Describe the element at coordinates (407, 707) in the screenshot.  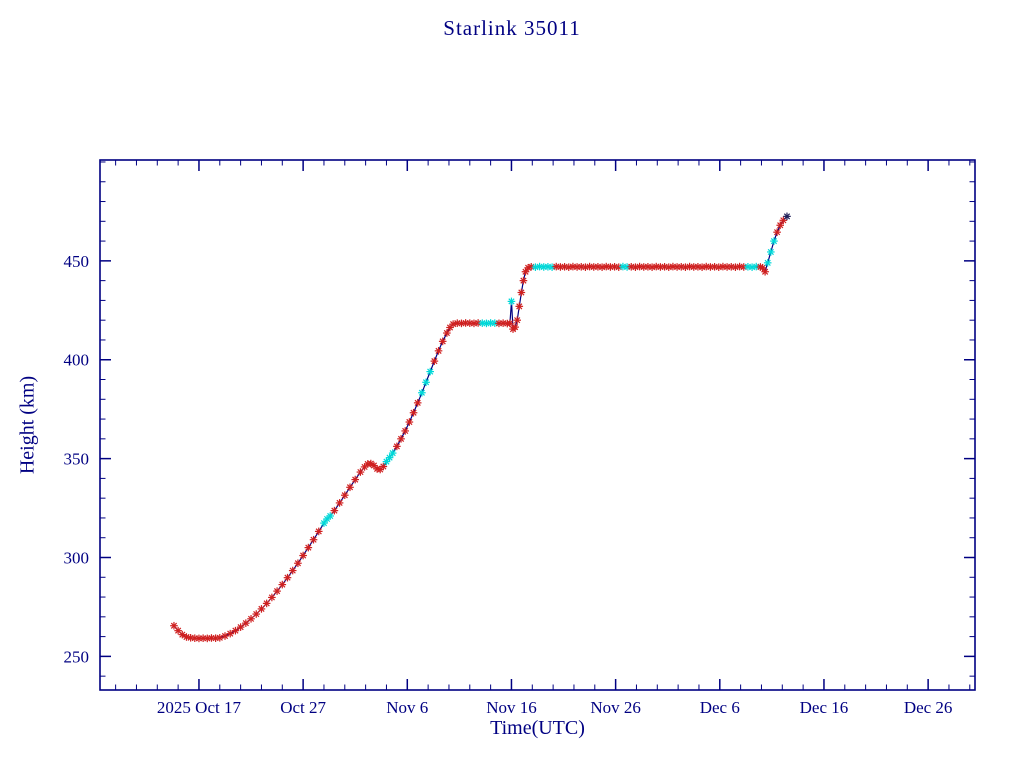
I see `x-tick-label: Nov 6` at that location.